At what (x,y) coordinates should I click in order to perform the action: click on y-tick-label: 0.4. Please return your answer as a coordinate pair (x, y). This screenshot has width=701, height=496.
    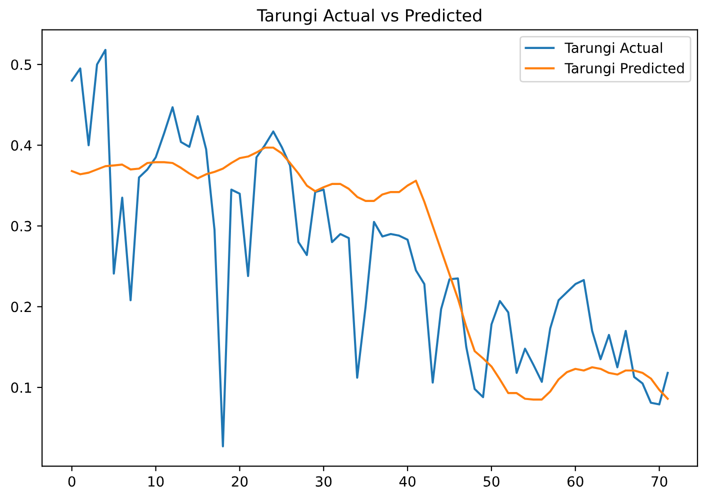
    Looking at the image, I should click on (21, 145).